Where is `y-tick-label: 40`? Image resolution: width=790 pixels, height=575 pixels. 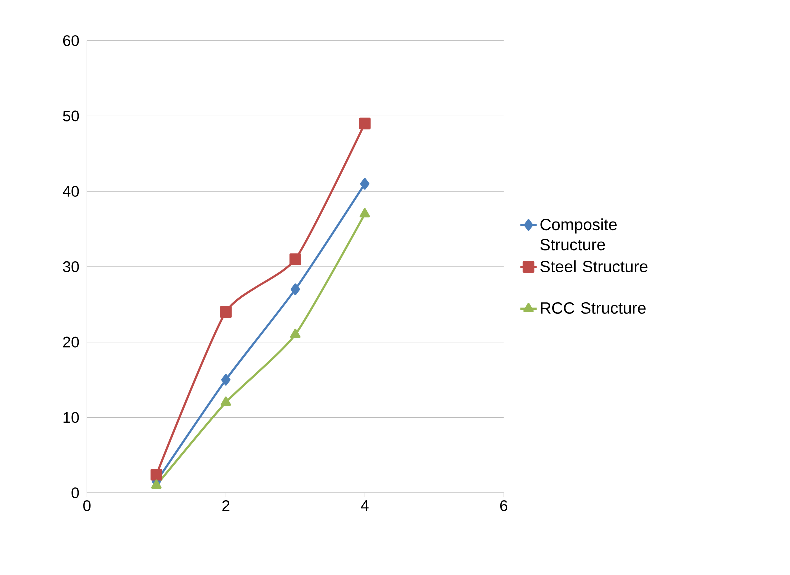
y-tick-label: 40 is located at coordinates (71, 192).